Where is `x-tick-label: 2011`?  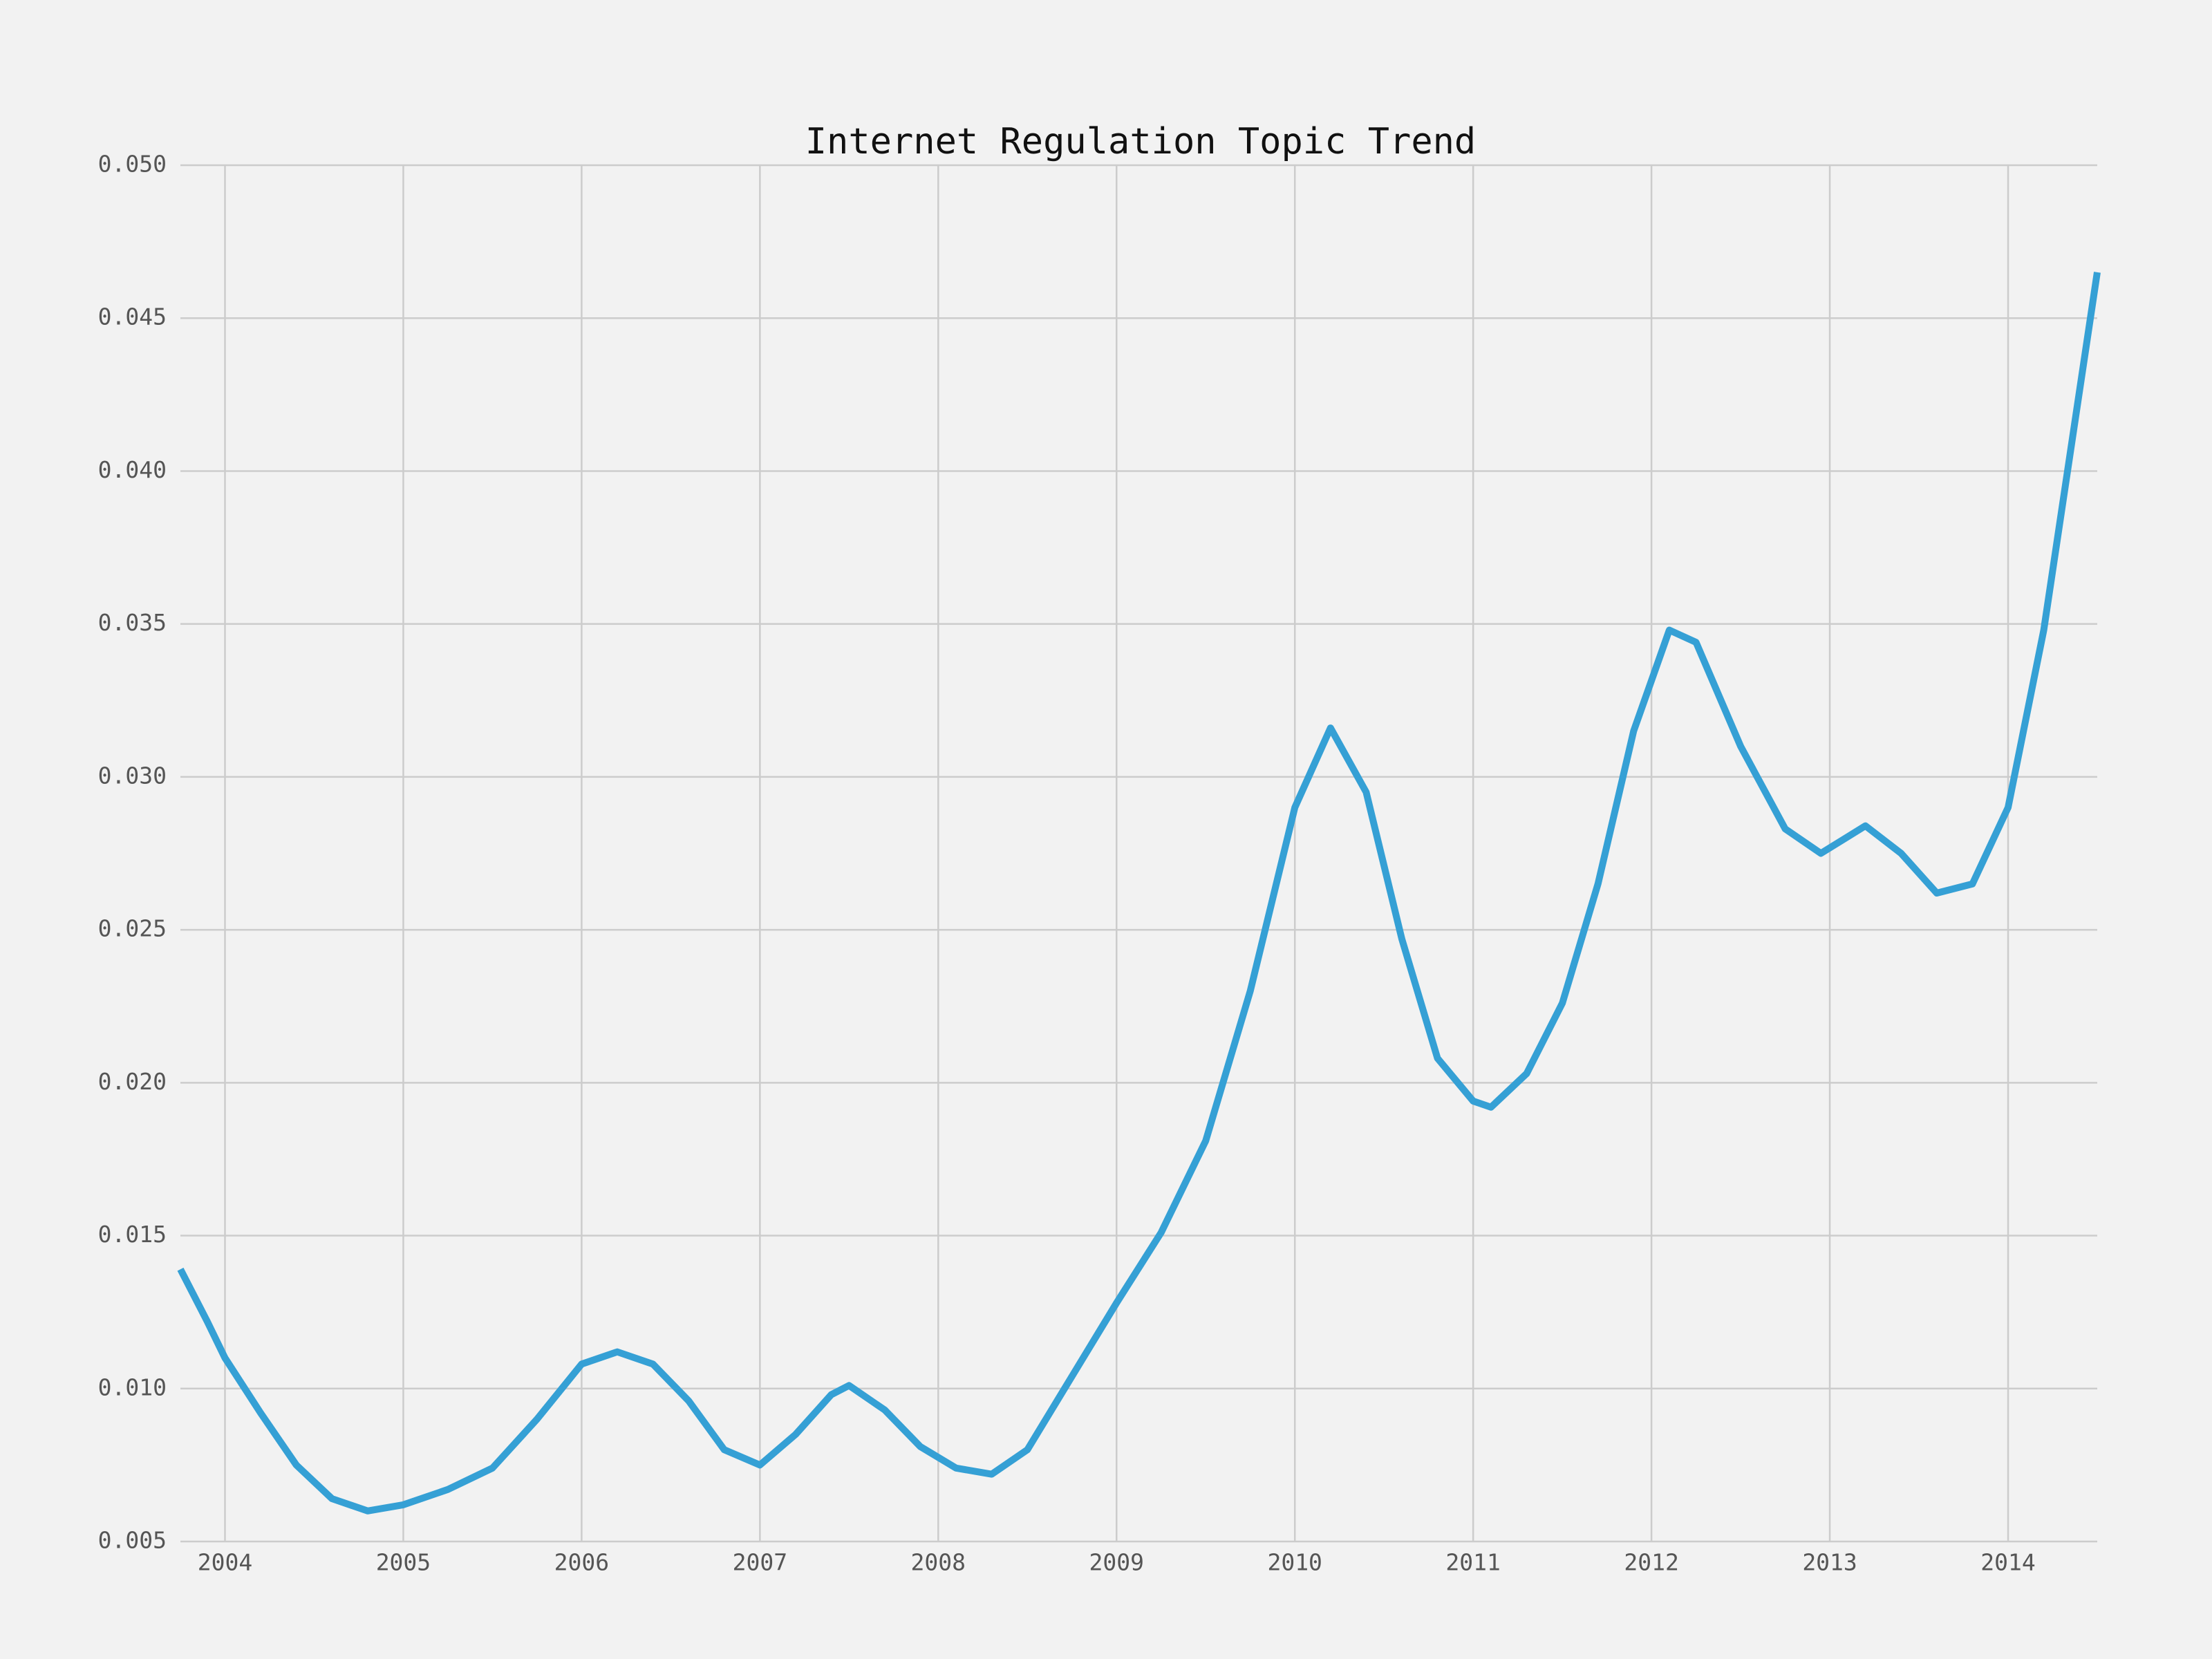
x-tick-label: 2011 is located at coordinates (1473, 1563).